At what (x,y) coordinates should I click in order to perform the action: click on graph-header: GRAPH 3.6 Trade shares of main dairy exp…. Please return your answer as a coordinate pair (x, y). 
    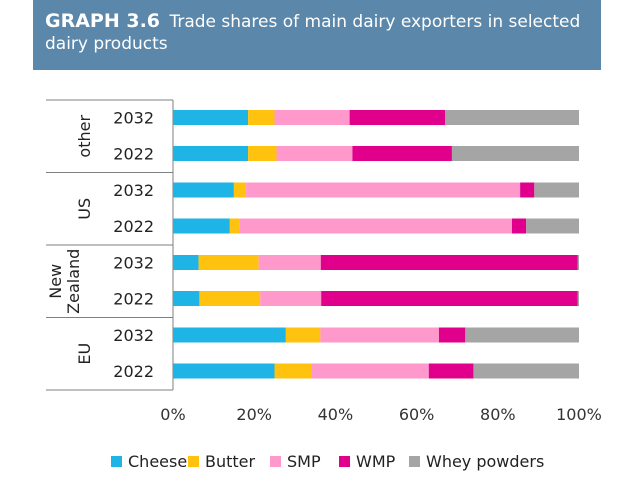
    Looking at the image, I should click on (317, 35).